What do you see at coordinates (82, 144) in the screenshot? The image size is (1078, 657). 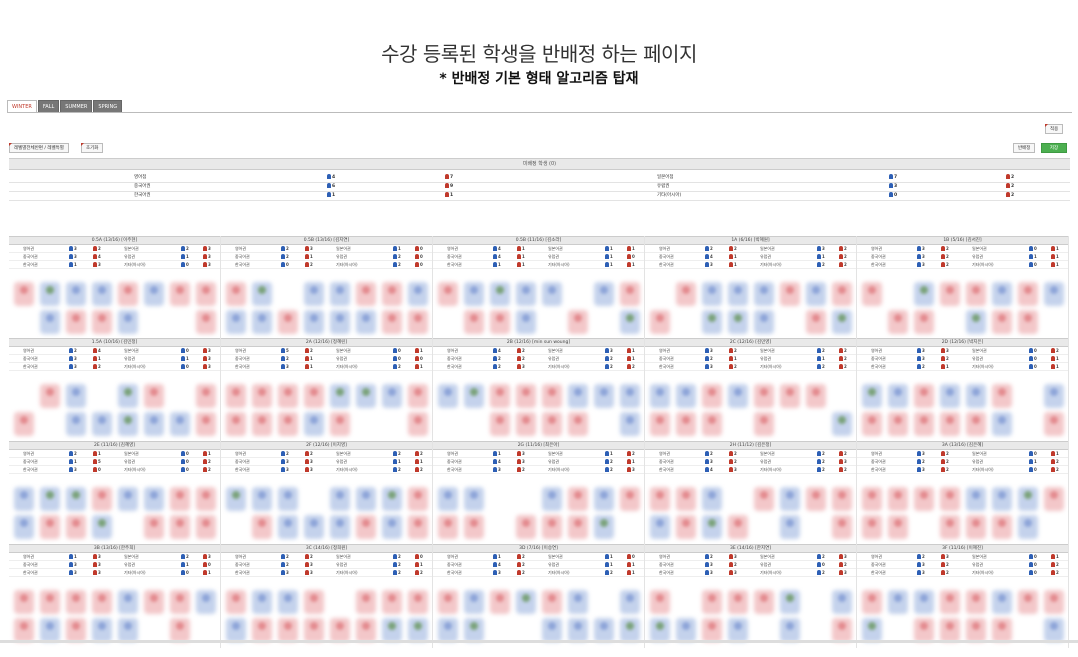 I see `flag-icon` at bounding box center [82, 144].